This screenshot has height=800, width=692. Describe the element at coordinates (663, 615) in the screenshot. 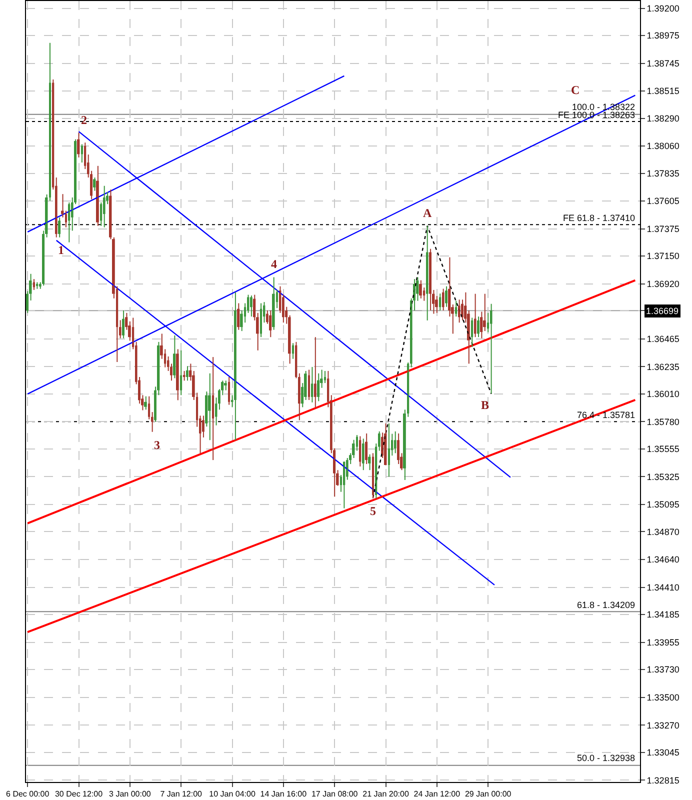

I see `y-tick-label: 1.34185` at that location.